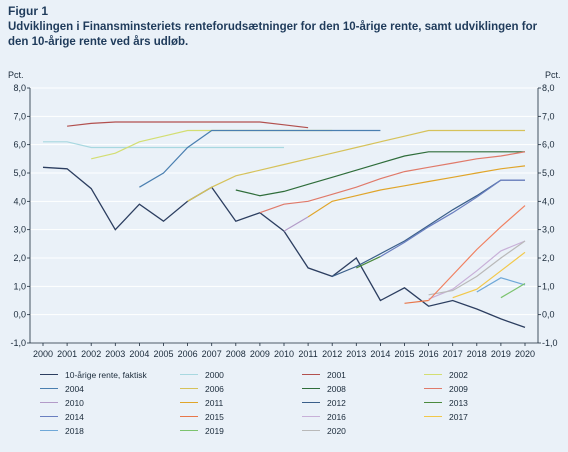  Describe the element at coordinates (19, 145) in the screenshot. I see `y-tick-label-left: 6,0` at that location.